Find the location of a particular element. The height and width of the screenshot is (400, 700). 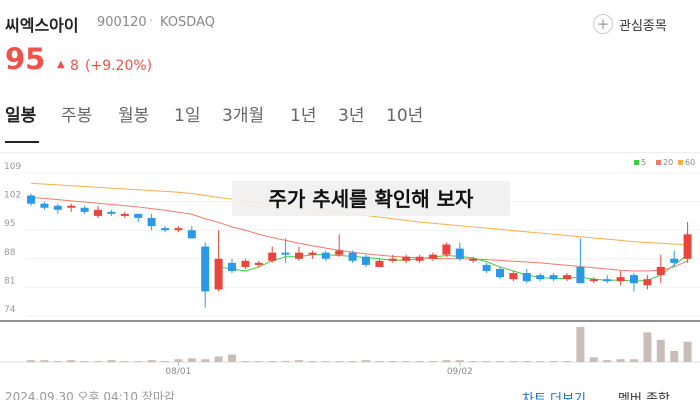

tab: 1년 is located at coordinates (303, 116).